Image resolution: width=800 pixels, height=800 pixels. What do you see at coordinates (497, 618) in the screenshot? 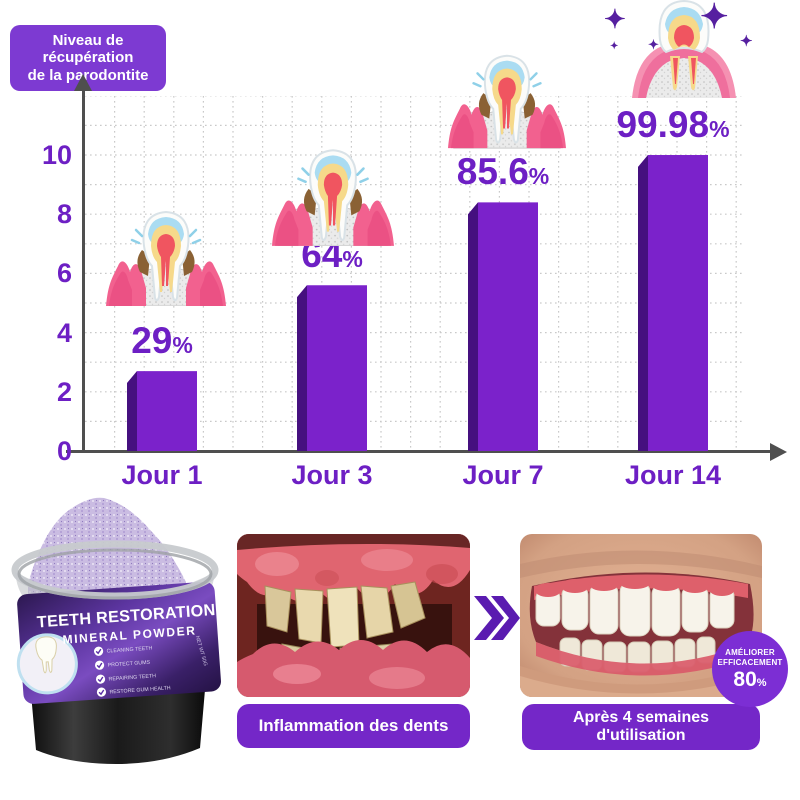
I see `double-chevron-right-icon` at bounding box center [497, 618].